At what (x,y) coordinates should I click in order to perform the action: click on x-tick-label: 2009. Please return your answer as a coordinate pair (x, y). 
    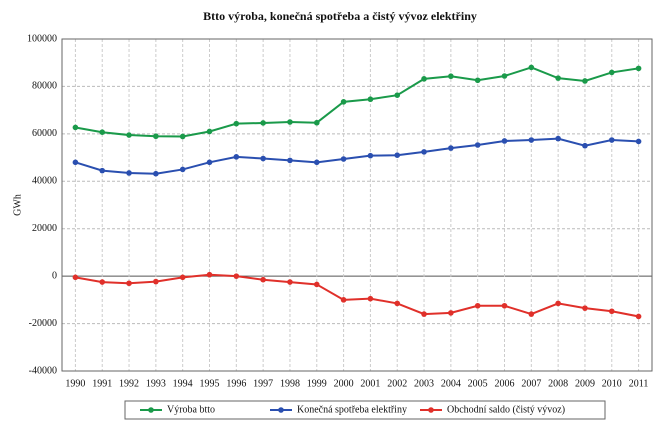
    Looking at the image, I should click on (585, 383).